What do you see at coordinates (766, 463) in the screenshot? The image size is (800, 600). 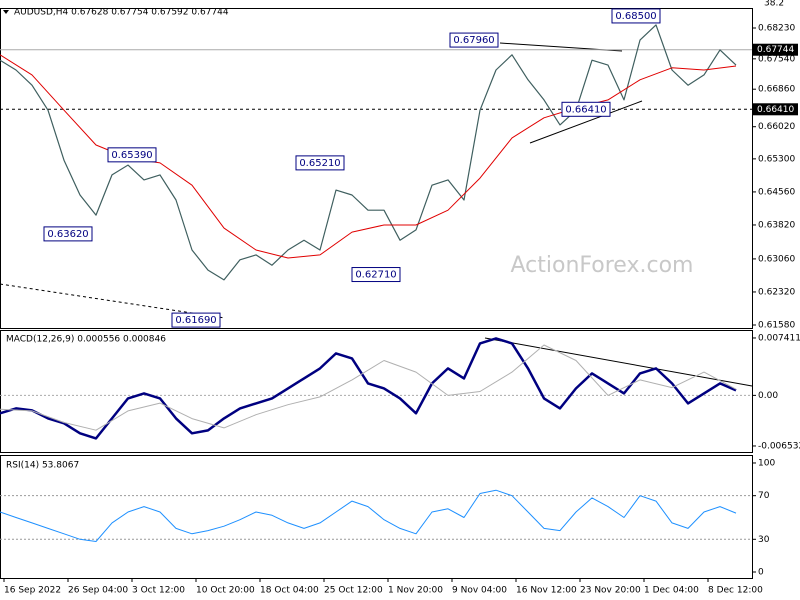 I see `y-tick-label: 100` at bounding box center [766, 463].